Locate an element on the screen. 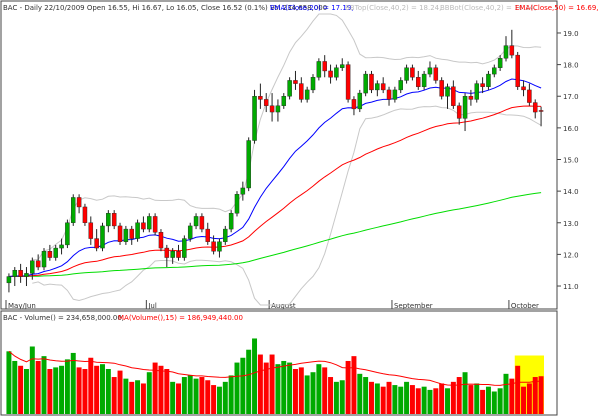  price-tick-label: 12.0 is located at coordinates (571, 255).